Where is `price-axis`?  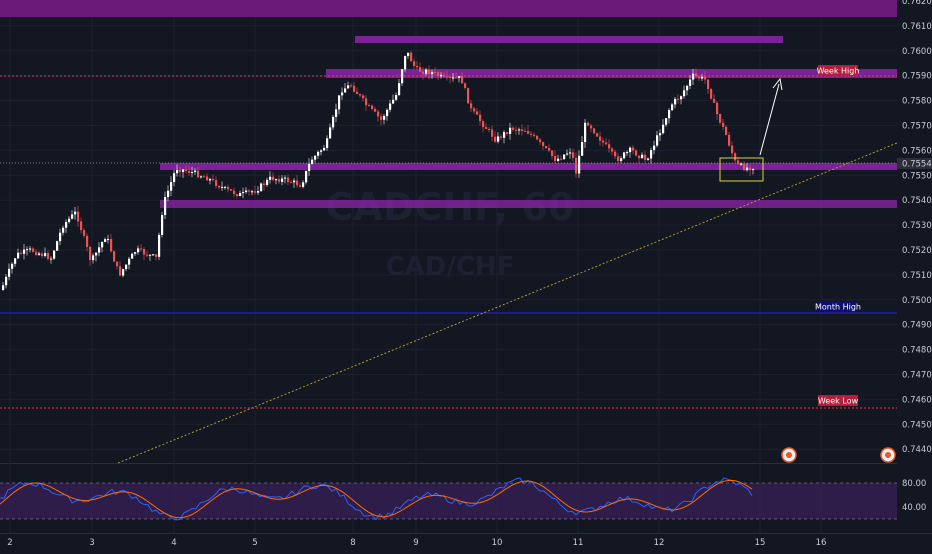
price-axis is located at coordinates (914, 275).